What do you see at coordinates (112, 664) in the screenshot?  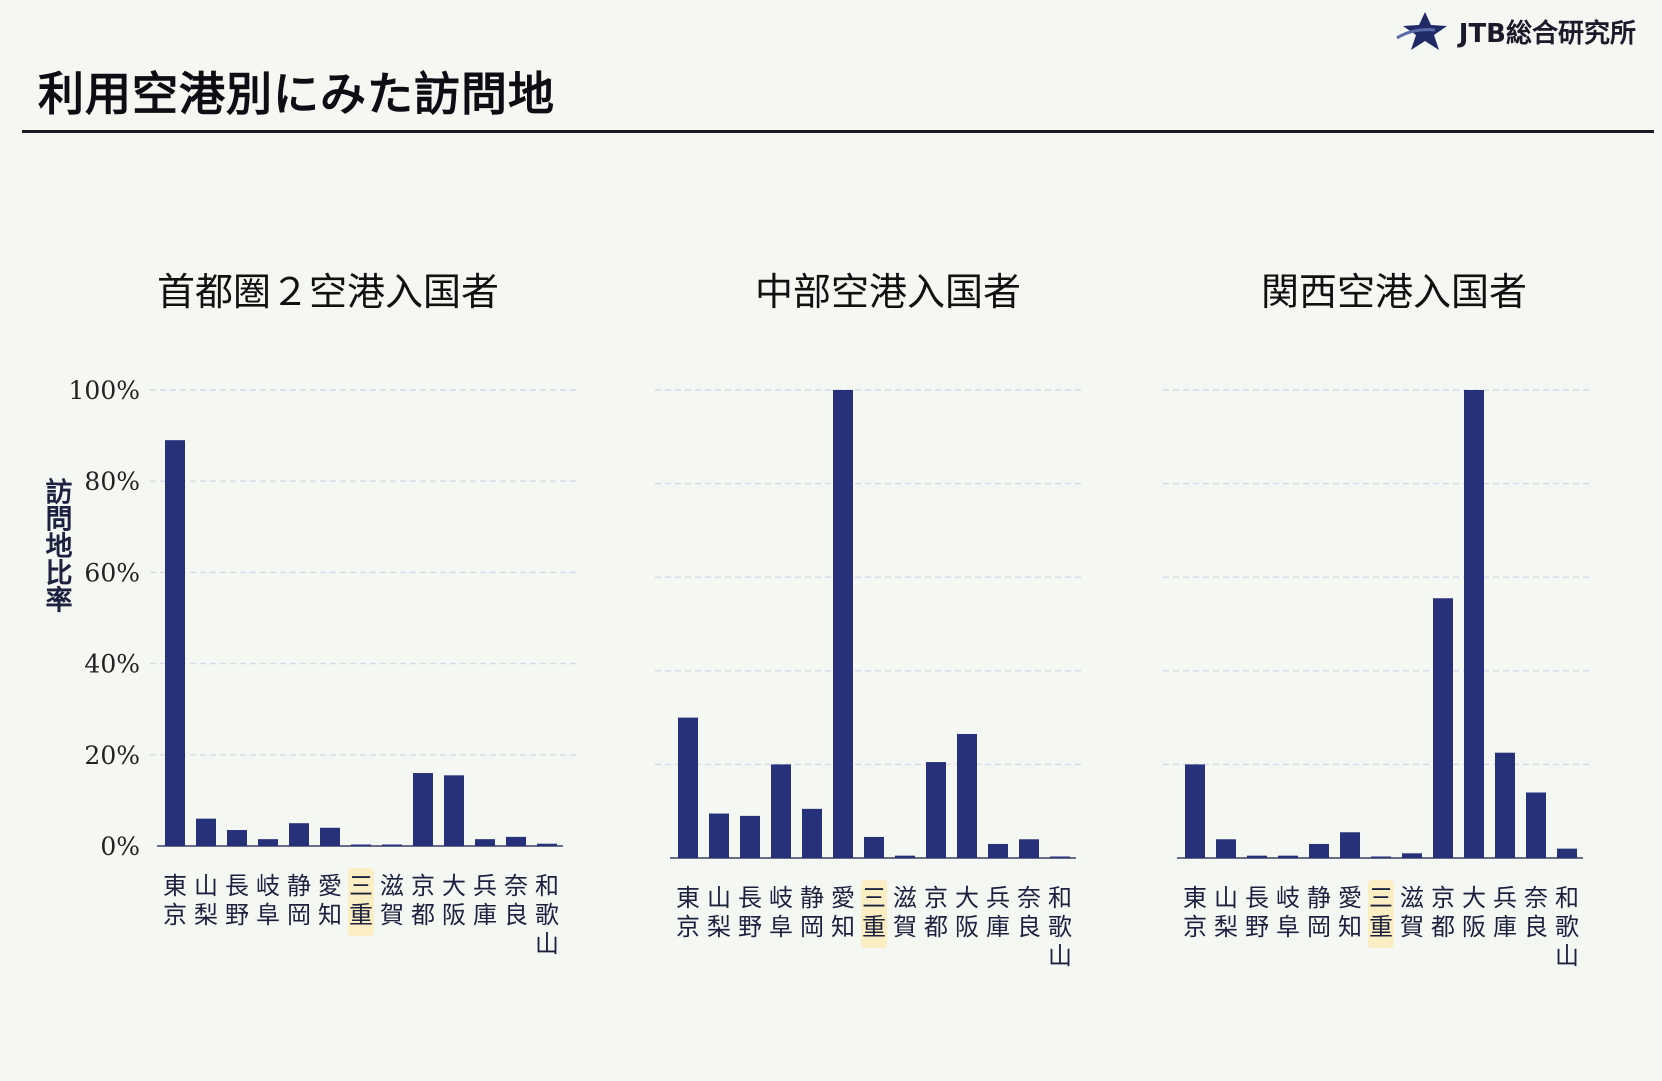 I see `y-tick-label: 40%` at bounding box center [112, 664].